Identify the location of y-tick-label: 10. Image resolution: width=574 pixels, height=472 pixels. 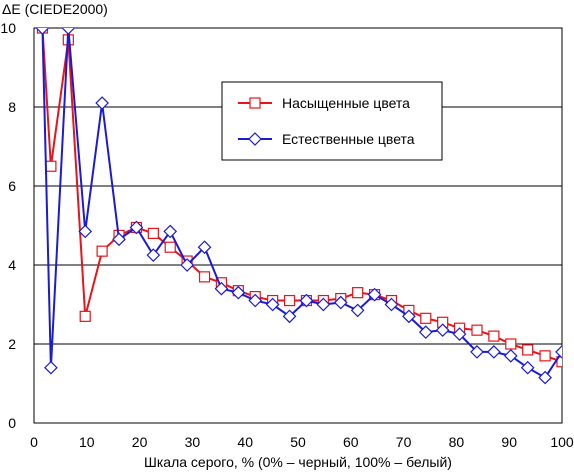
(8, 28).